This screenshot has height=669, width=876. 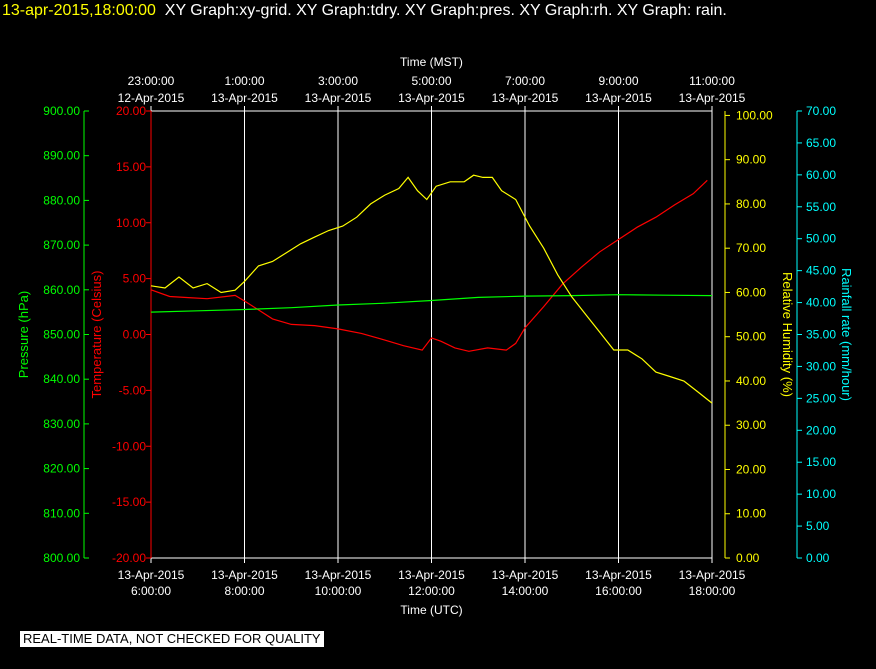 What do you see at coordinates (751, 425) in the screenshot?
I see `humidity-tick-label: 30.00` at bounding box center [751, 425].